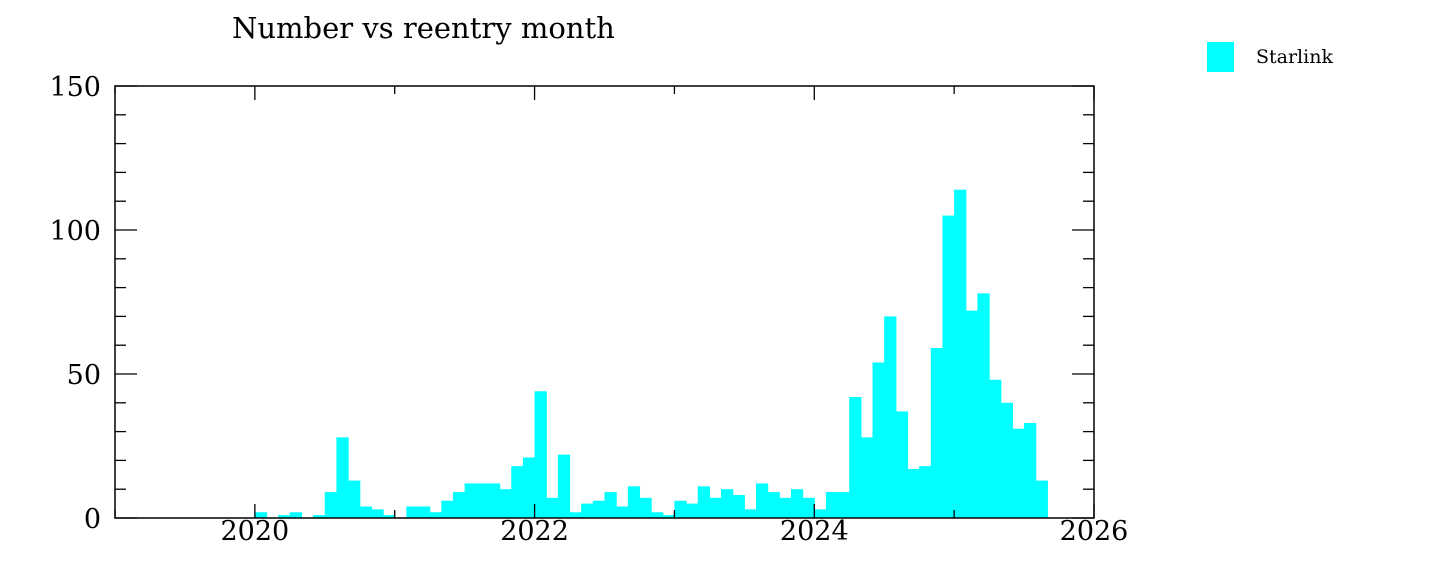 This screenshot has height=576, width=1433. What do you see at coordinates (254, 531) in the screenshot?
I see `x-tick-label: 2020` at bounding box center [254, 531].